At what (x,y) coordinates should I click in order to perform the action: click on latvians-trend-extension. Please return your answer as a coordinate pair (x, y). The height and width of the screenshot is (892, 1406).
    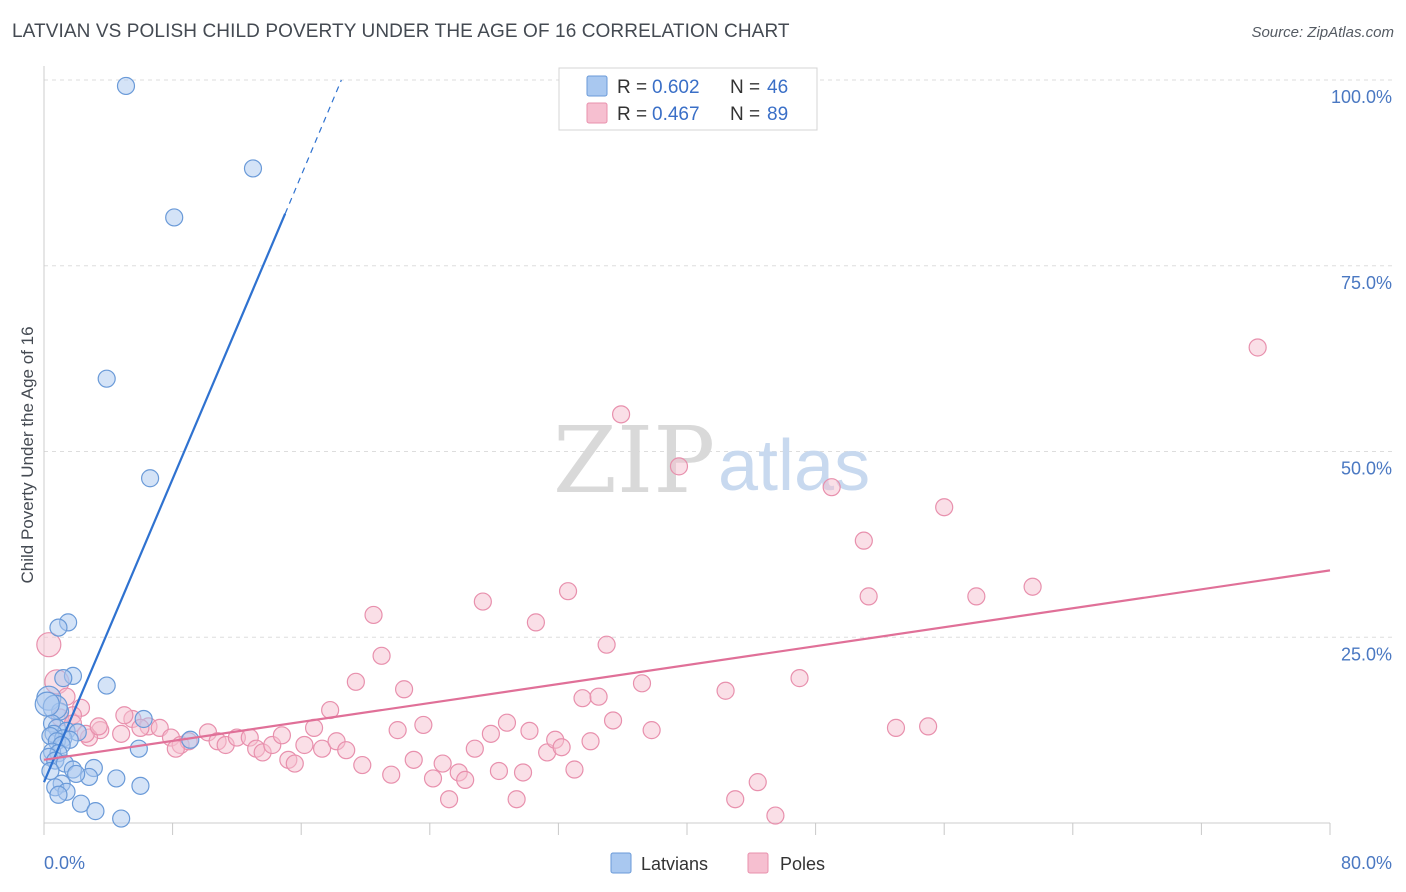
    Looking at the image, I should click on (313, 146).